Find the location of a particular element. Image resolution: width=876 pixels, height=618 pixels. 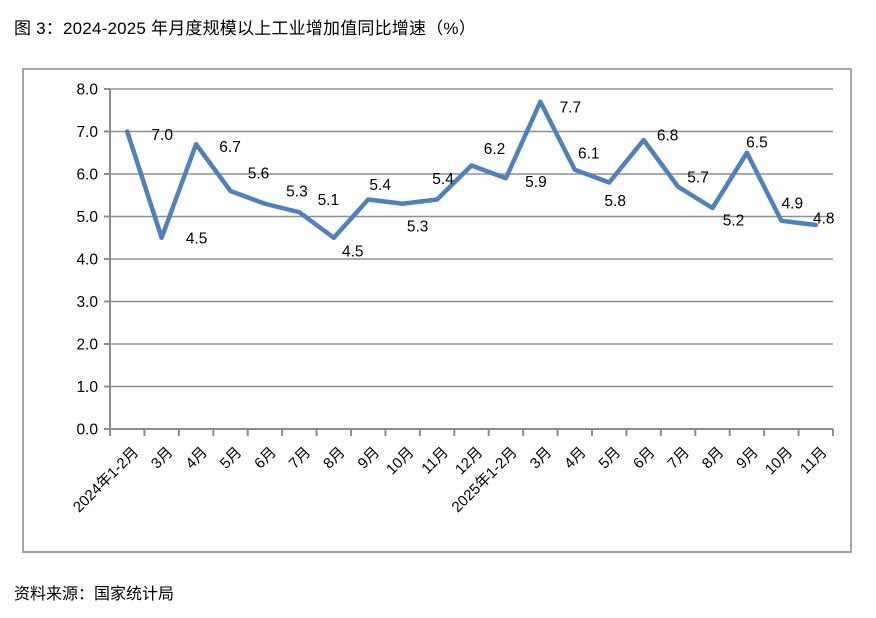

data-point-label: 5.2 is located at coordinates (734, 221).